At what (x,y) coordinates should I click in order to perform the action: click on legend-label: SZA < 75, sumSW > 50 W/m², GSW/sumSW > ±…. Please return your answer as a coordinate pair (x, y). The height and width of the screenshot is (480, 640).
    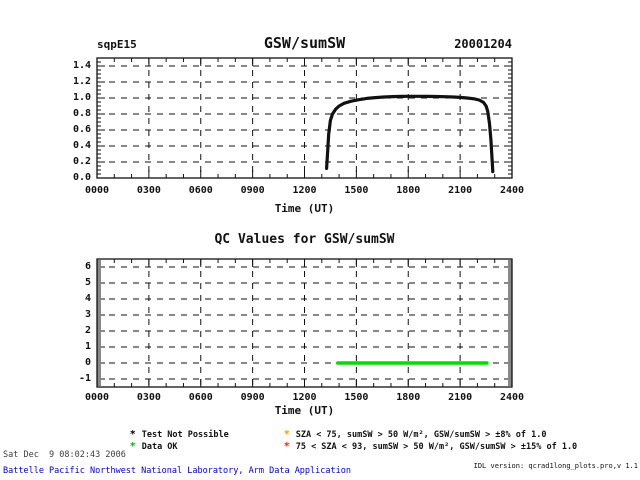
    Looking at the image, I should click on (421, 435).